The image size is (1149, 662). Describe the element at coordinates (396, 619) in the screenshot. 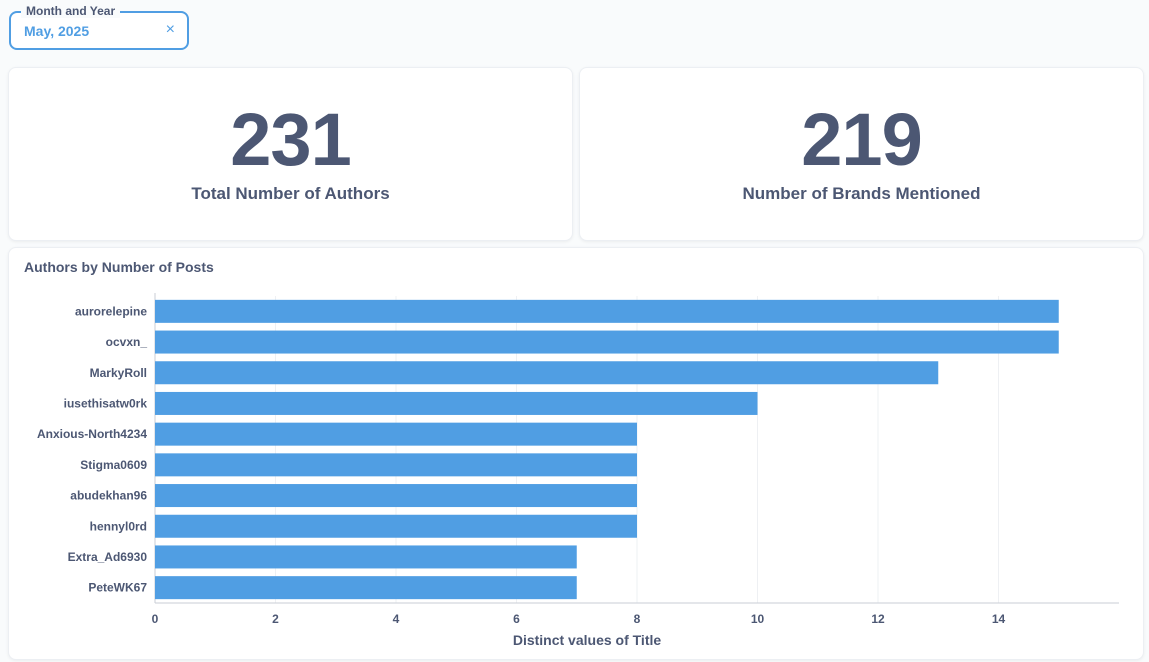

I see `x-tick-label: 4` at that location.